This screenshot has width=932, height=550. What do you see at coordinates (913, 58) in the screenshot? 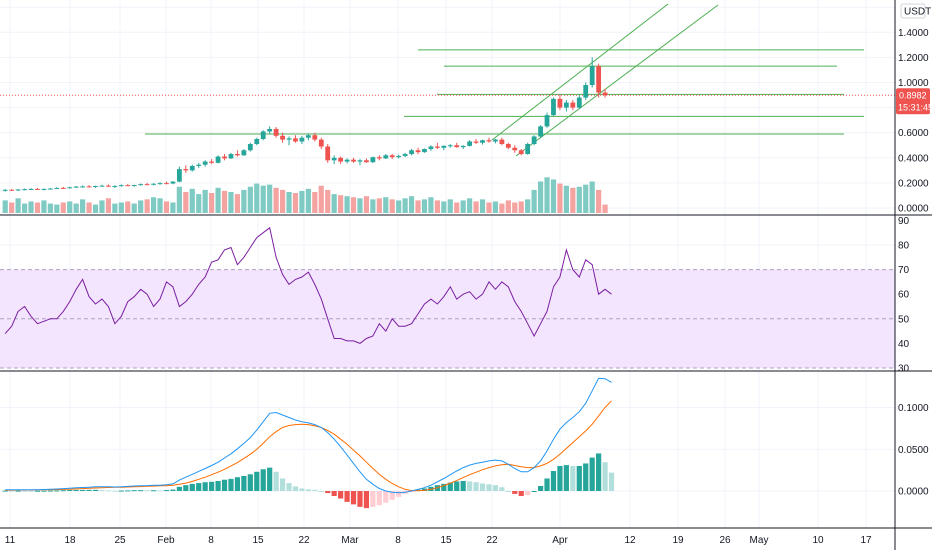
I see `price-tick-label: 1.2000` at bounding box center [913, 58].